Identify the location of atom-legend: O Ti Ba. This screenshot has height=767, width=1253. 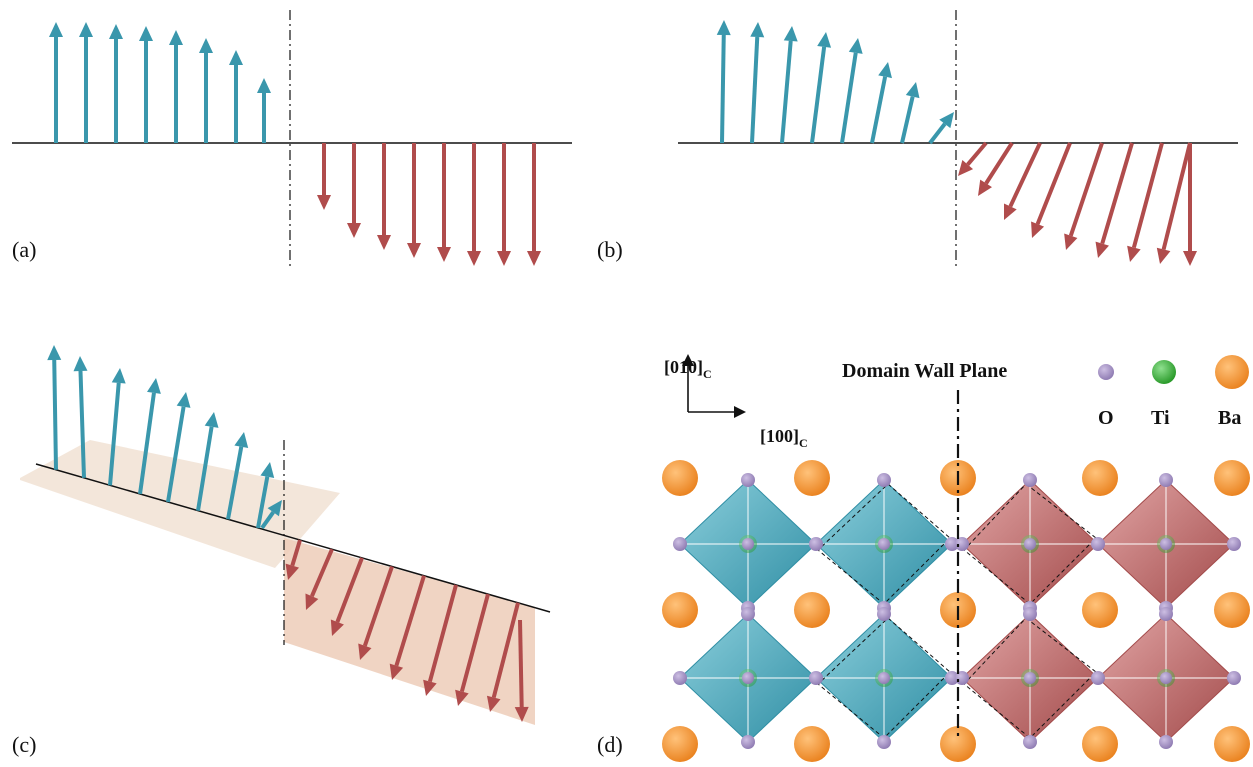
(1173, 392).